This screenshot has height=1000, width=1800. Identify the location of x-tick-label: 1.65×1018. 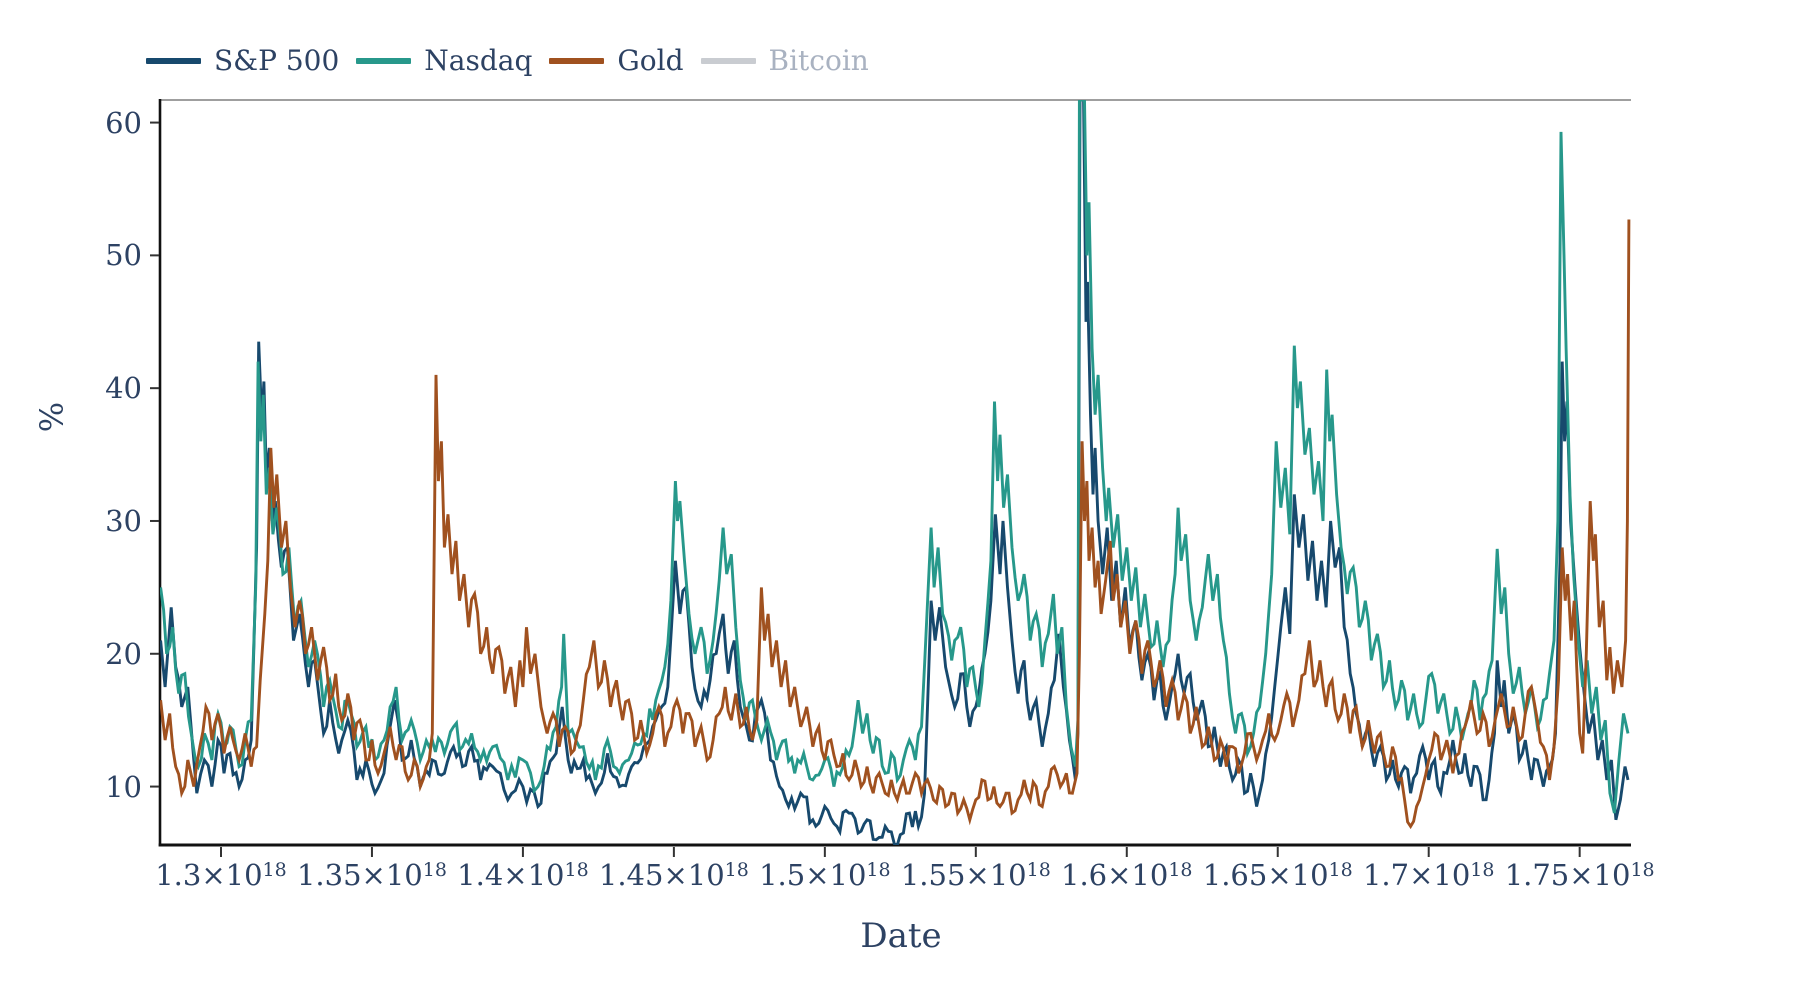
(1277, 875).